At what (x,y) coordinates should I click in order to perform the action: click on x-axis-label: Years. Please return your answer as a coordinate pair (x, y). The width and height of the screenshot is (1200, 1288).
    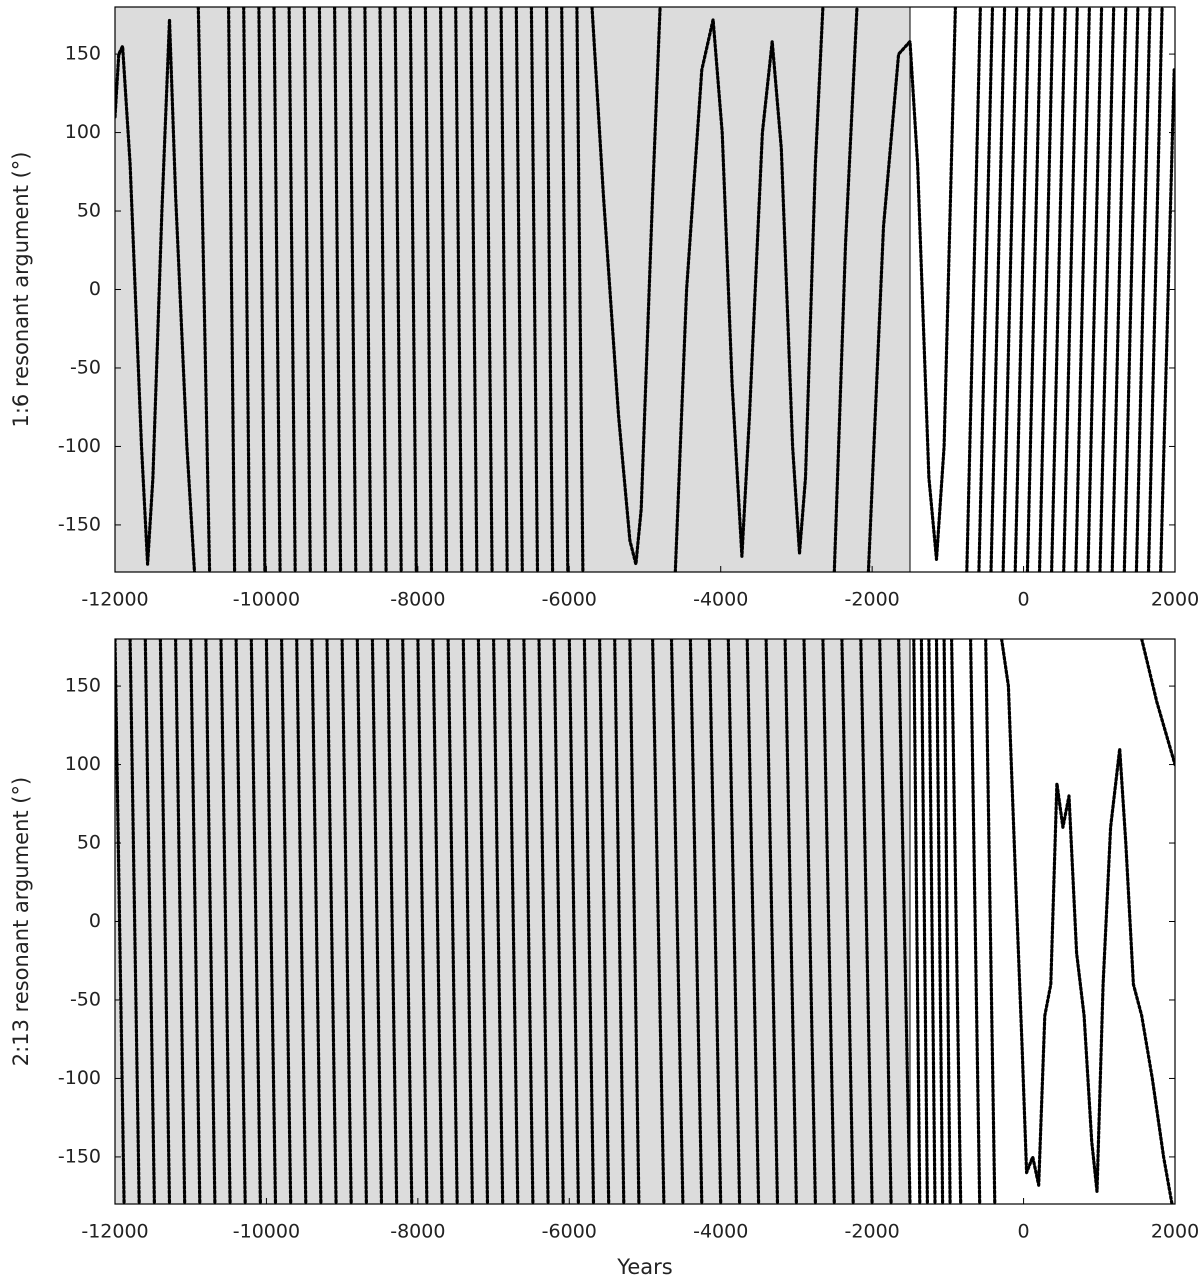
    Looking at the image, I should click on (644, 1267).